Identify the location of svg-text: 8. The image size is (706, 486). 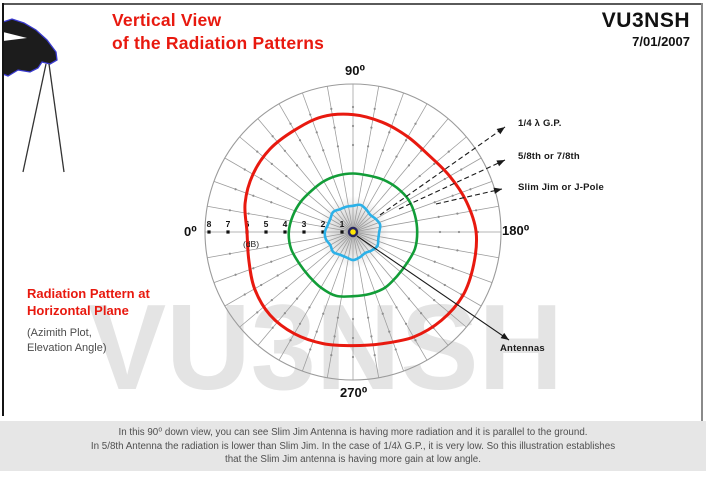
(209, 224).